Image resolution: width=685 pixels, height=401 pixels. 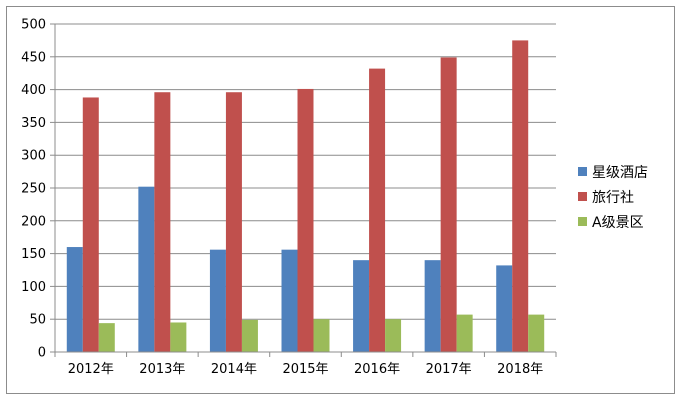 I want to click on x-tick-label: 2014年, so click(x=234, y=369).